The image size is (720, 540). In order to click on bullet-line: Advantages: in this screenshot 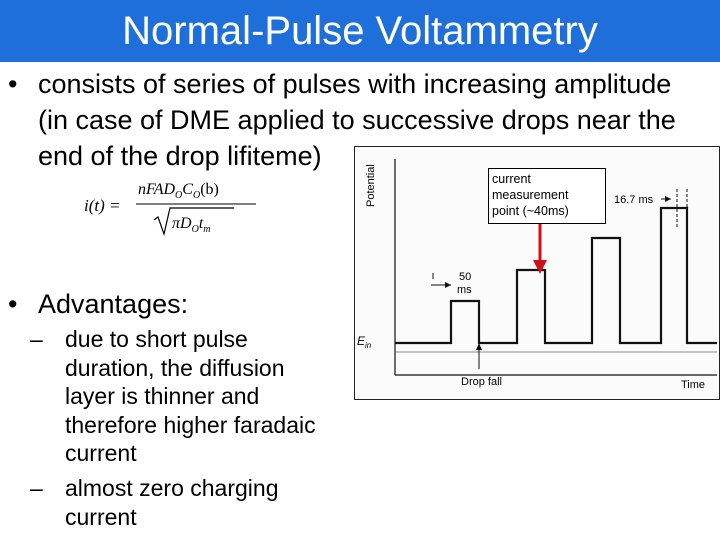, I will do `click(113, 304)`.